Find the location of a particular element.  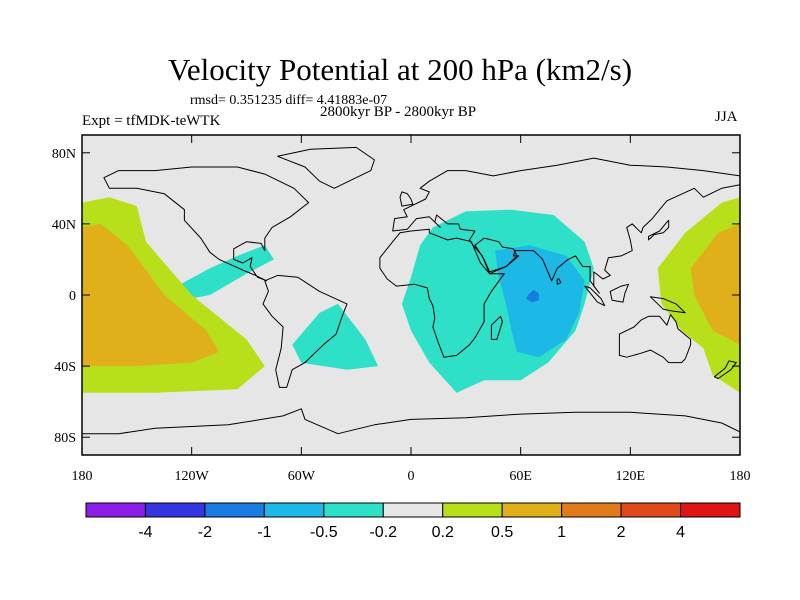

coastline-sumatra is located at coordinates (595, 296).